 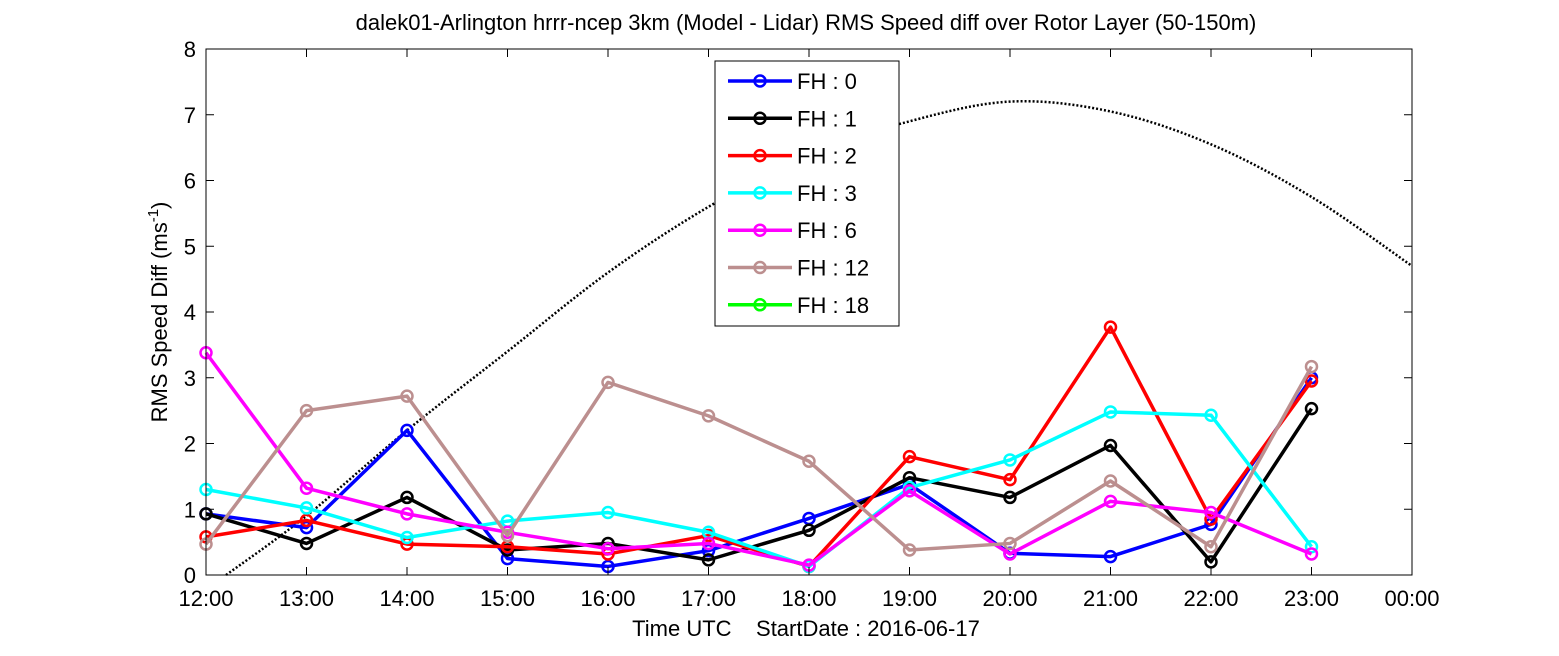 What do you see at coordinates (1009, 598) in the screenshot?
I see `x-tick-label: 20:00` at bounding box center [1009, 598].